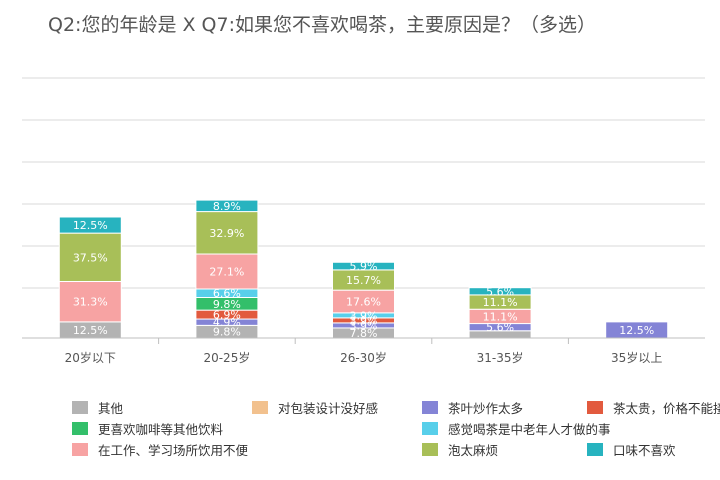 This screenshot has width=720, height=480. What do you see at coordinates (473, 450) in the screenshot?
I see `legend-label: 泡太麻烦` at bounding box center [473, 450].